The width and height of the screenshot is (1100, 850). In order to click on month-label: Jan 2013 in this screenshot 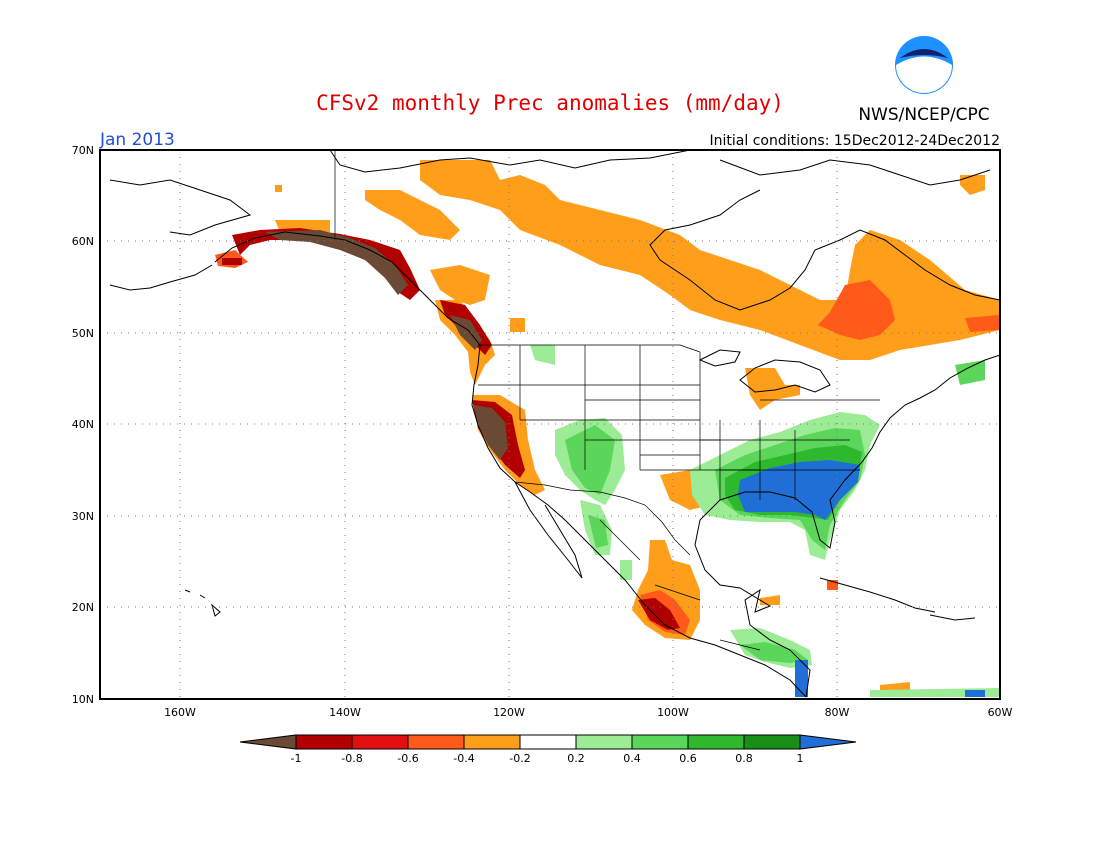, I will do `click(137, 140)`.